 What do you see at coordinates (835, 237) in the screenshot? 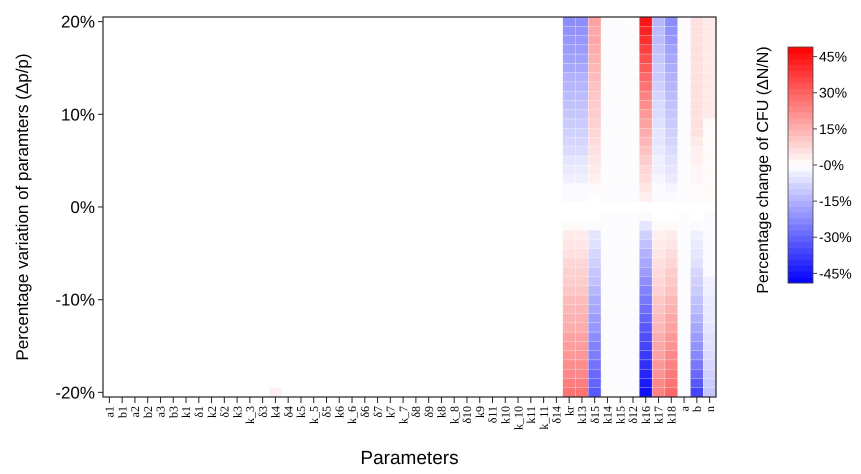
I see `color-bar-label: -30%` at bounding box center [835, 237].